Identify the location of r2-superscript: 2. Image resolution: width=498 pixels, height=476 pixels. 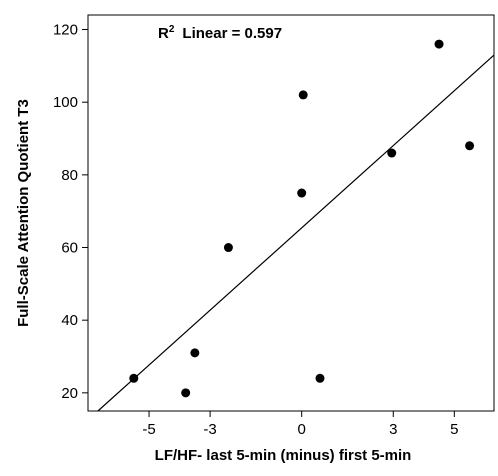
(172, 29).